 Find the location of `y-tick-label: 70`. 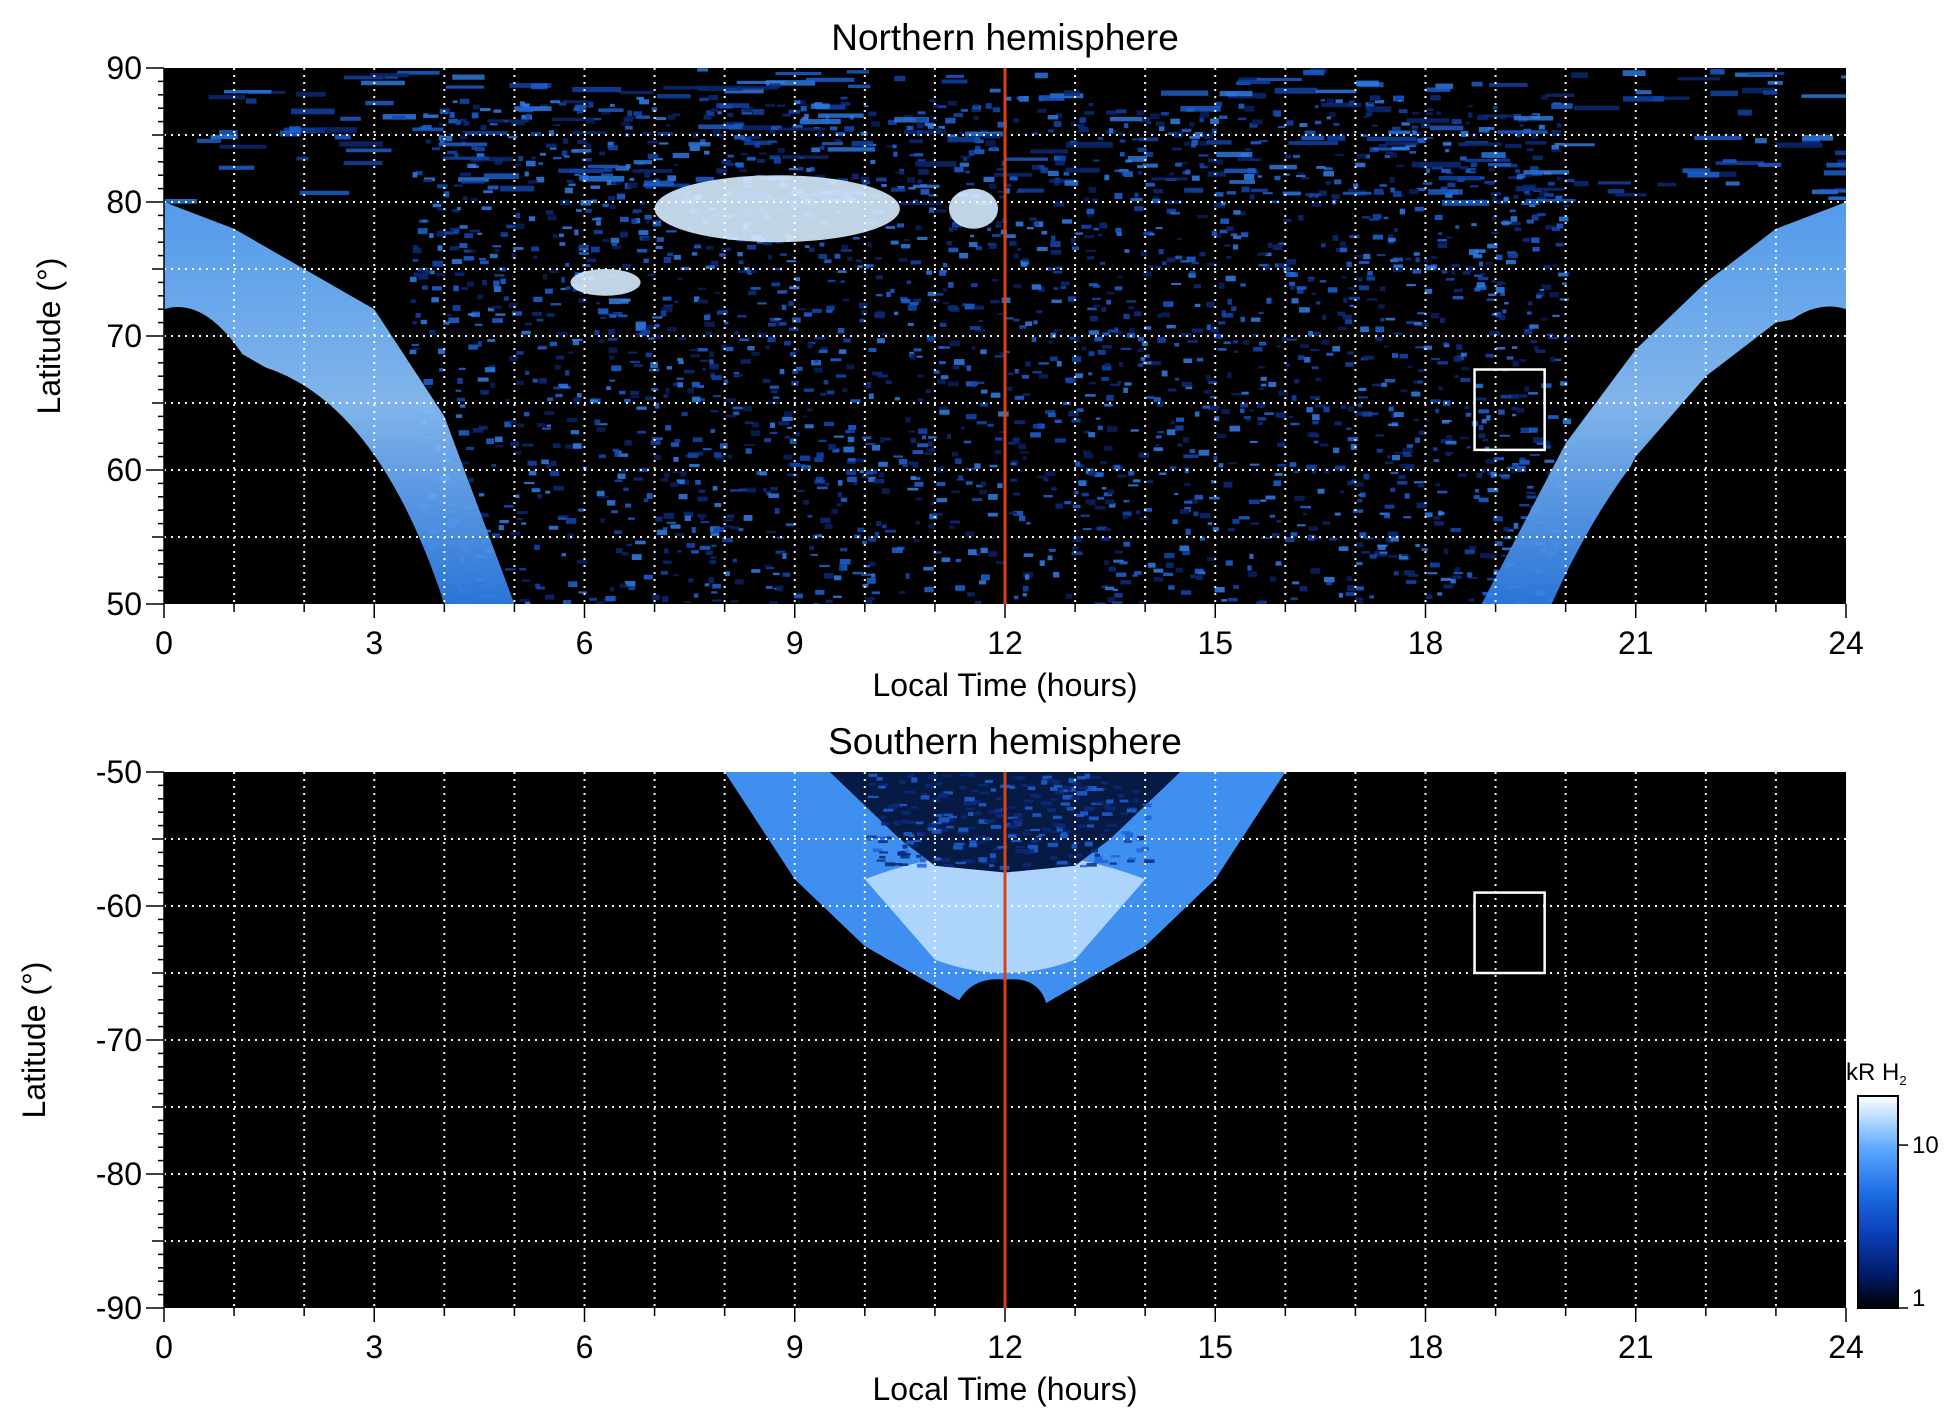

y-tick-label: 70 is located at coordinates (124, 336).